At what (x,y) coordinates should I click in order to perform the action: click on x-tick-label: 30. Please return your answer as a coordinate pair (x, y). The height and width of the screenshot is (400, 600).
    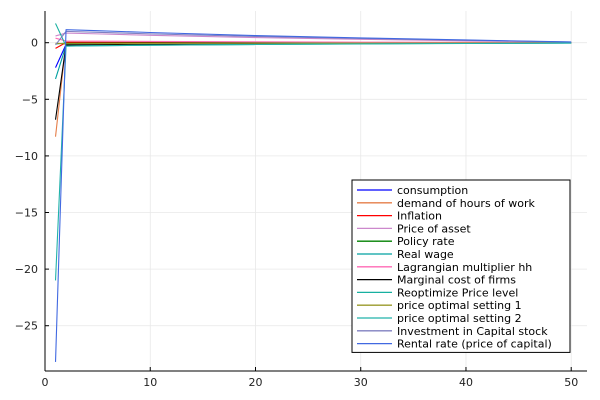
    Looking at the image, I should click on (361, 382).